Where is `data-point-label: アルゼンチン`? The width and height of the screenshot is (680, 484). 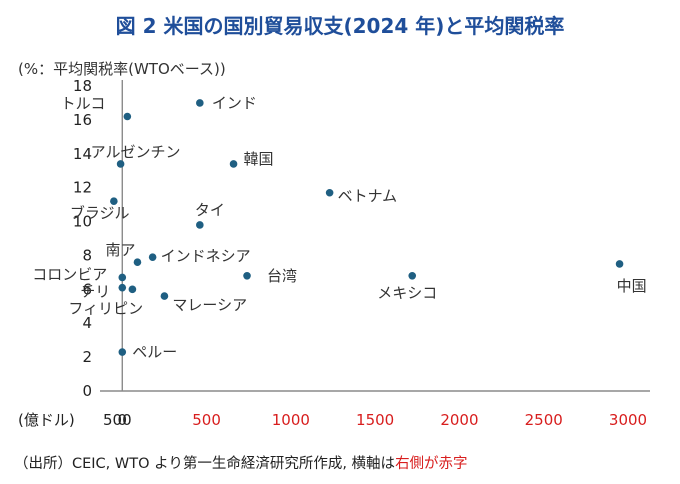
data-point-label: アルゼンチン is located at coordinates (136, 152).